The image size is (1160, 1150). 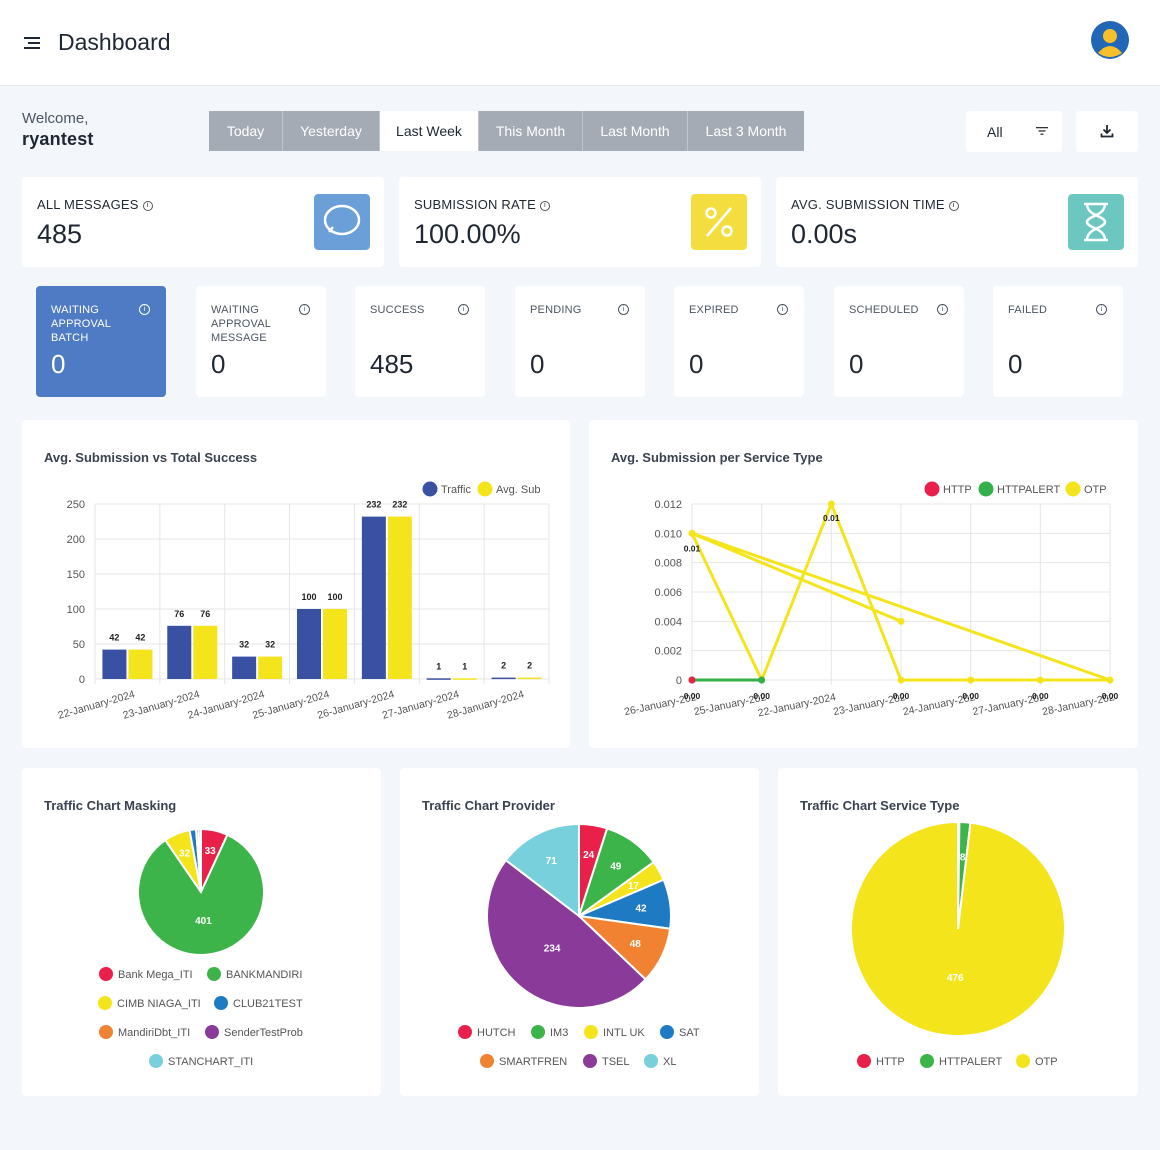 I want to click on download-button, so click(x=1107, y=131).